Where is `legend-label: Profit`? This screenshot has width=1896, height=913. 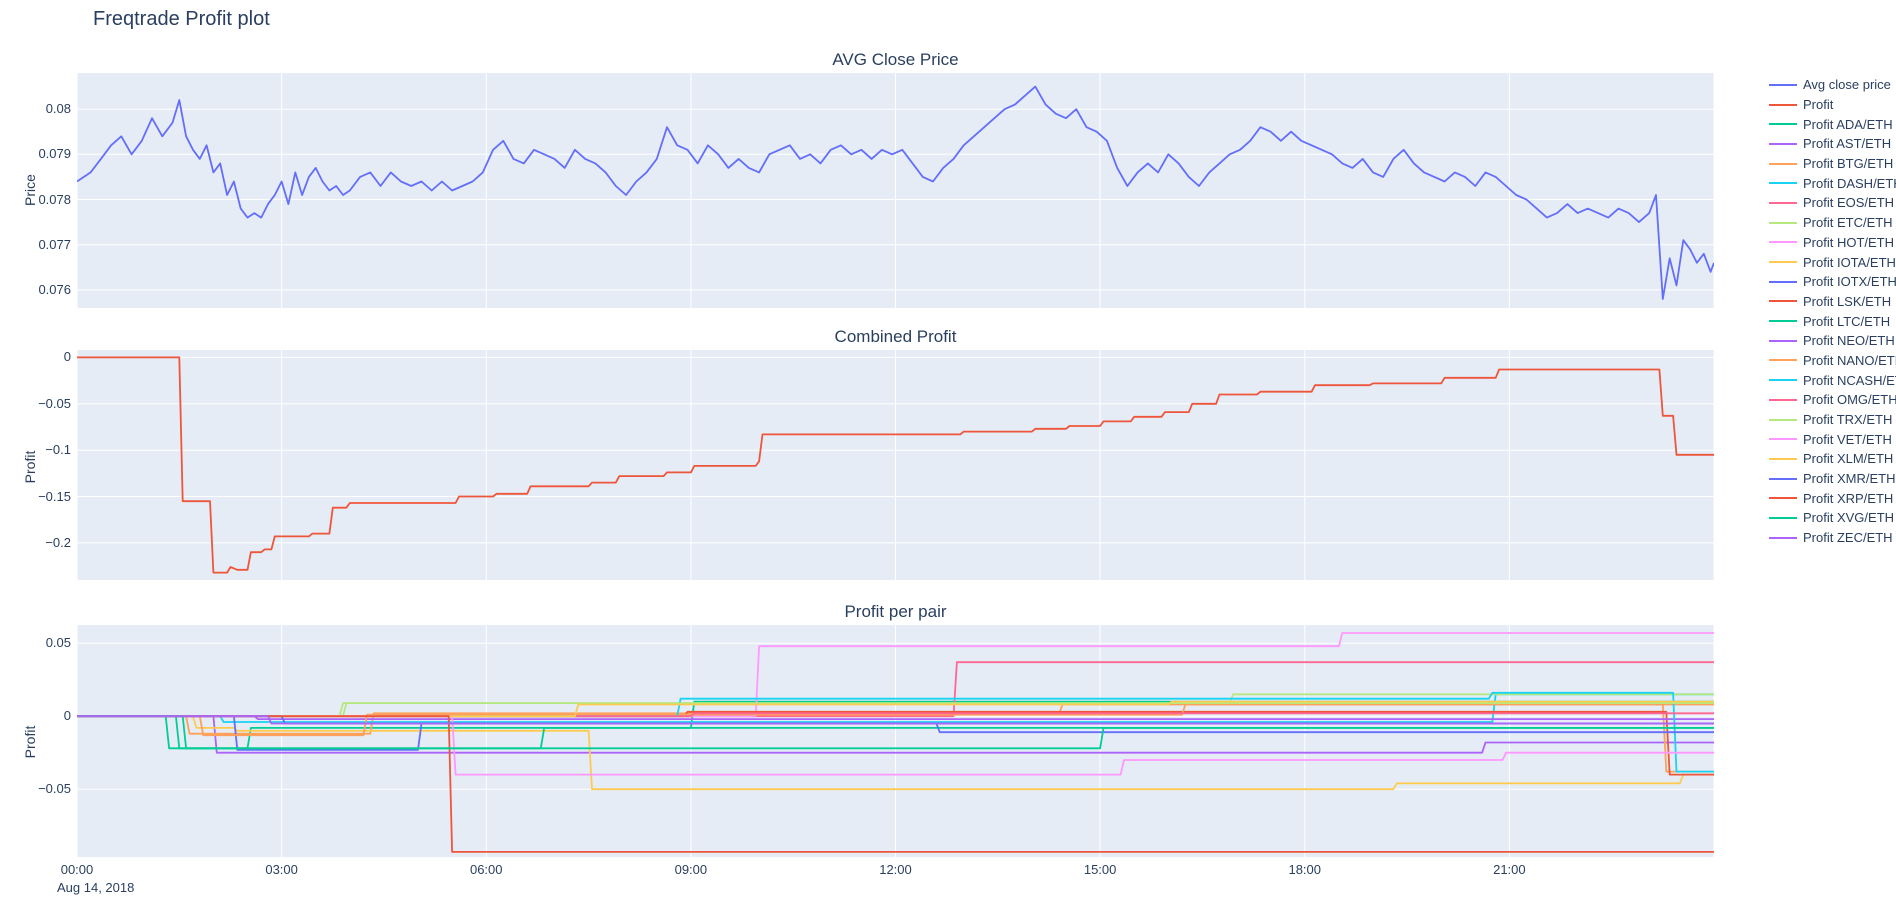
legend-label: Profit is located at coordinates (1818, 105).